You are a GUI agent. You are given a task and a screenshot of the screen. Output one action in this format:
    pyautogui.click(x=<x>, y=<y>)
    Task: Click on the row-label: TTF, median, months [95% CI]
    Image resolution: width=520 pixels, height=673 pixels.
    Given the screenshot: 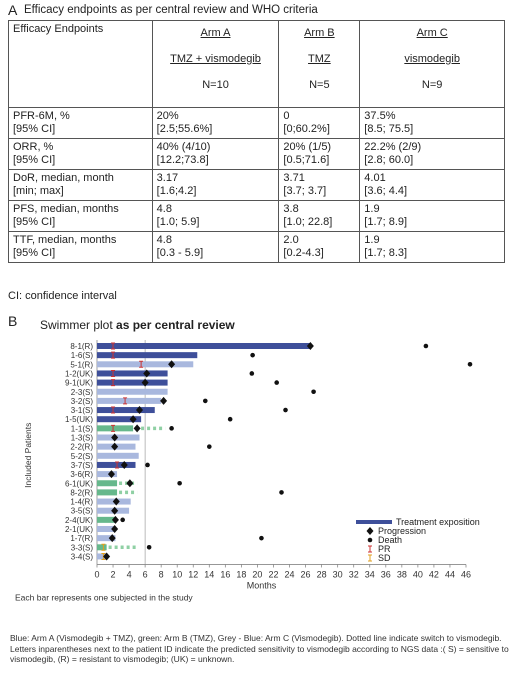 What is the action you would take?
    pyautogui.click(x=80, y=247)
    